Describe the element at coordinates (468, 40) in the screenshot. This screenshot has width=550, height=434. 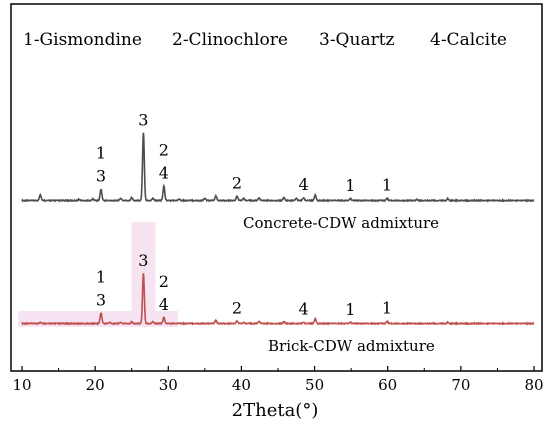
I see `legend-item-calcite: 4-Calcite` at that location.